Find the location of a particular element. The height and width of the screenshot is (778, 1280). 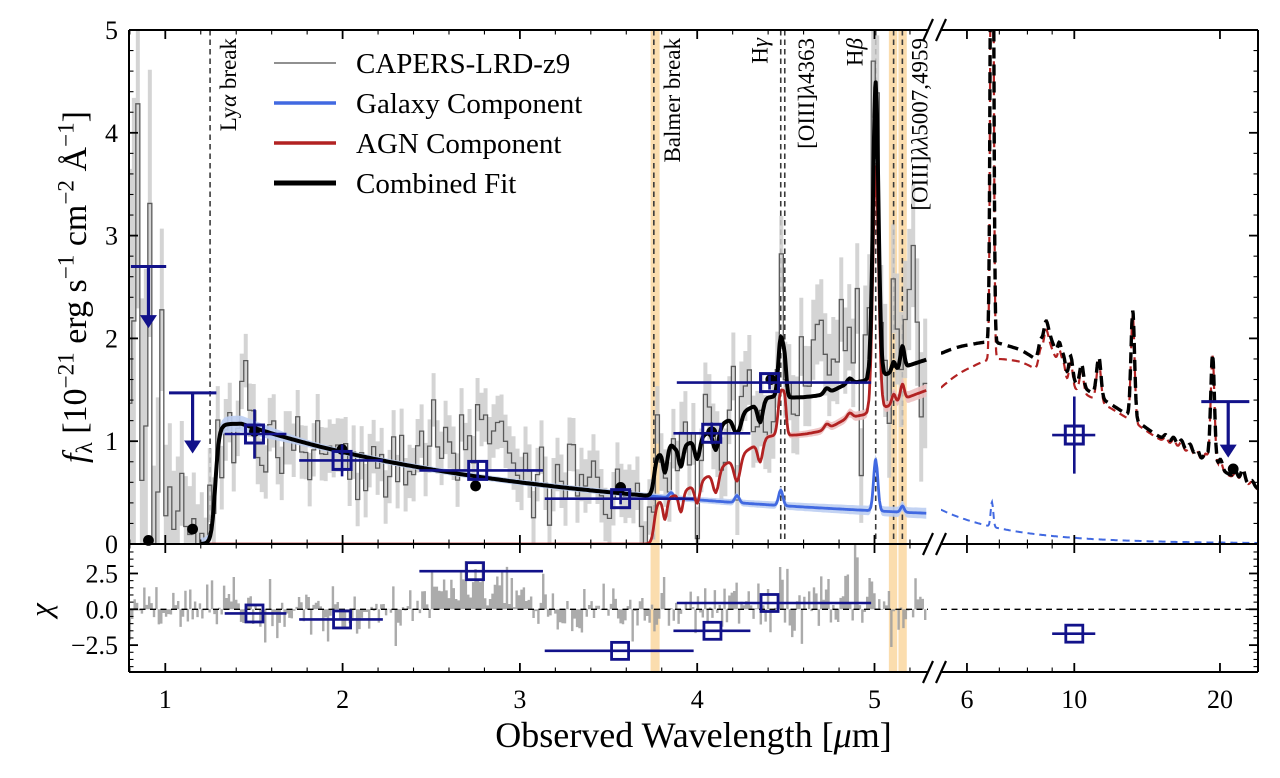

y-axis-label-chi-span: χ is located at coordinates (40, 610).